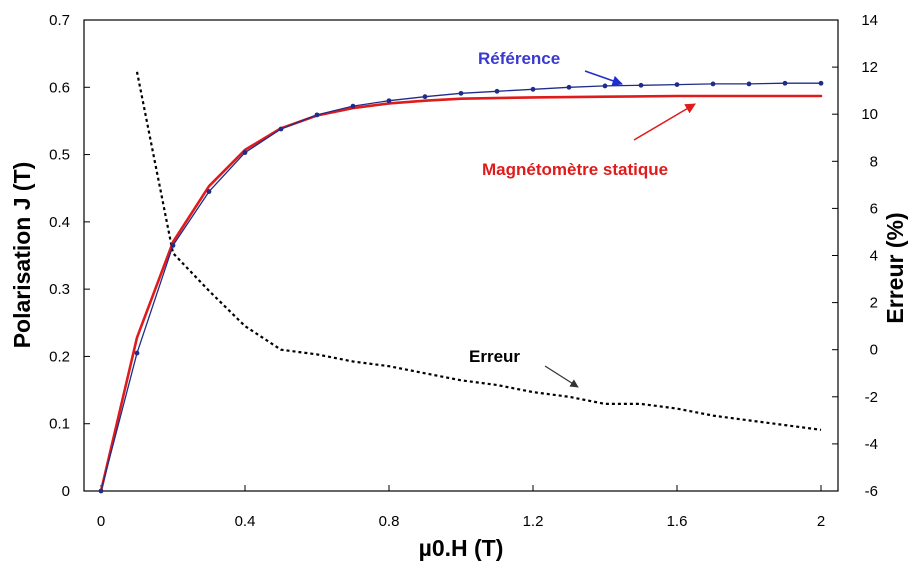 This screenshot has width=913, height=562. What do you see at coordinates (101, 521) in the screenshot?
I see `x-tick-label: 0` at bounding box center [101, 521].